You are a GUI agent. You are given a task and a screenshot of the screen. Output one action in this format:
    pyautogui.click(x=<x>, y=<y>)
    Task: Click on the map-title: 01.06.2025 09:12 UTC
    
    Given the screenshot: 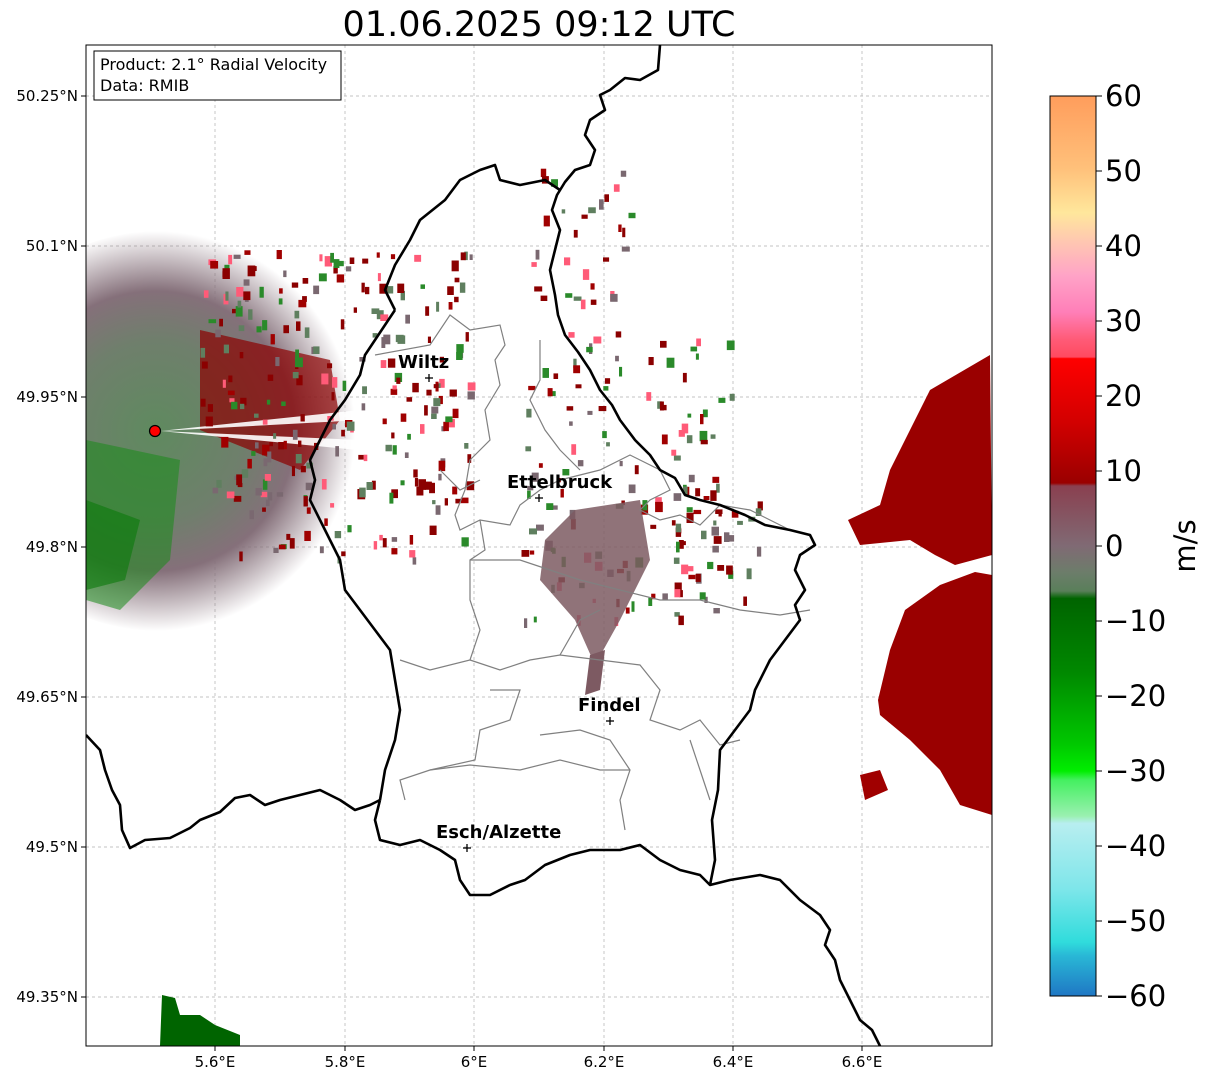 What is the action you would take?
    pyautogui.click(x=539, y=25)
    